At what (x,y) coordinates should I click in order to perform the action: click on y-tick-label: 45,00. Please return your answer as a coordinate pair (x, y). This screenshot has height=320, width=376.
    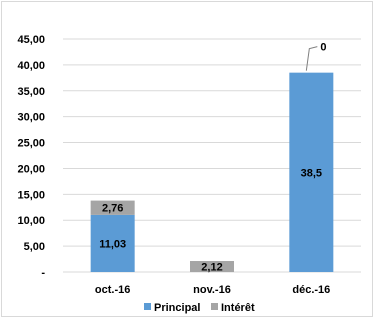
    Looking at the image, I should click on (31, 40).